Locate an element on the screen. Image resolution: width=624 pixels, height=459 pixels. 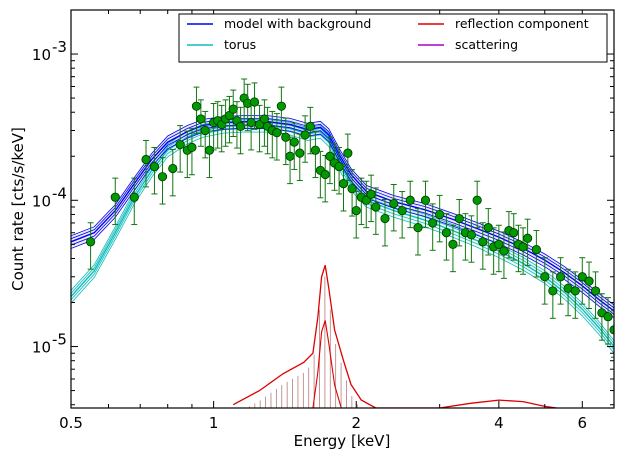
x-tick-label: 2 is located at coordinates (356, 423).